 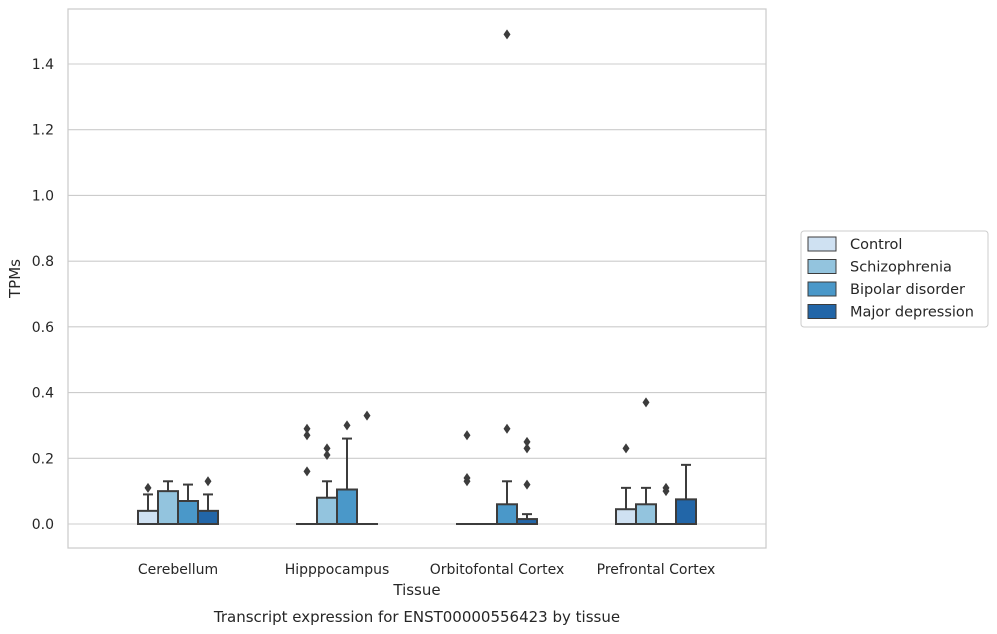 What do you see at coordinates (912, 313) in the screenshot?
I see `legend-label: Major depression` at bounding box center [912, 313].